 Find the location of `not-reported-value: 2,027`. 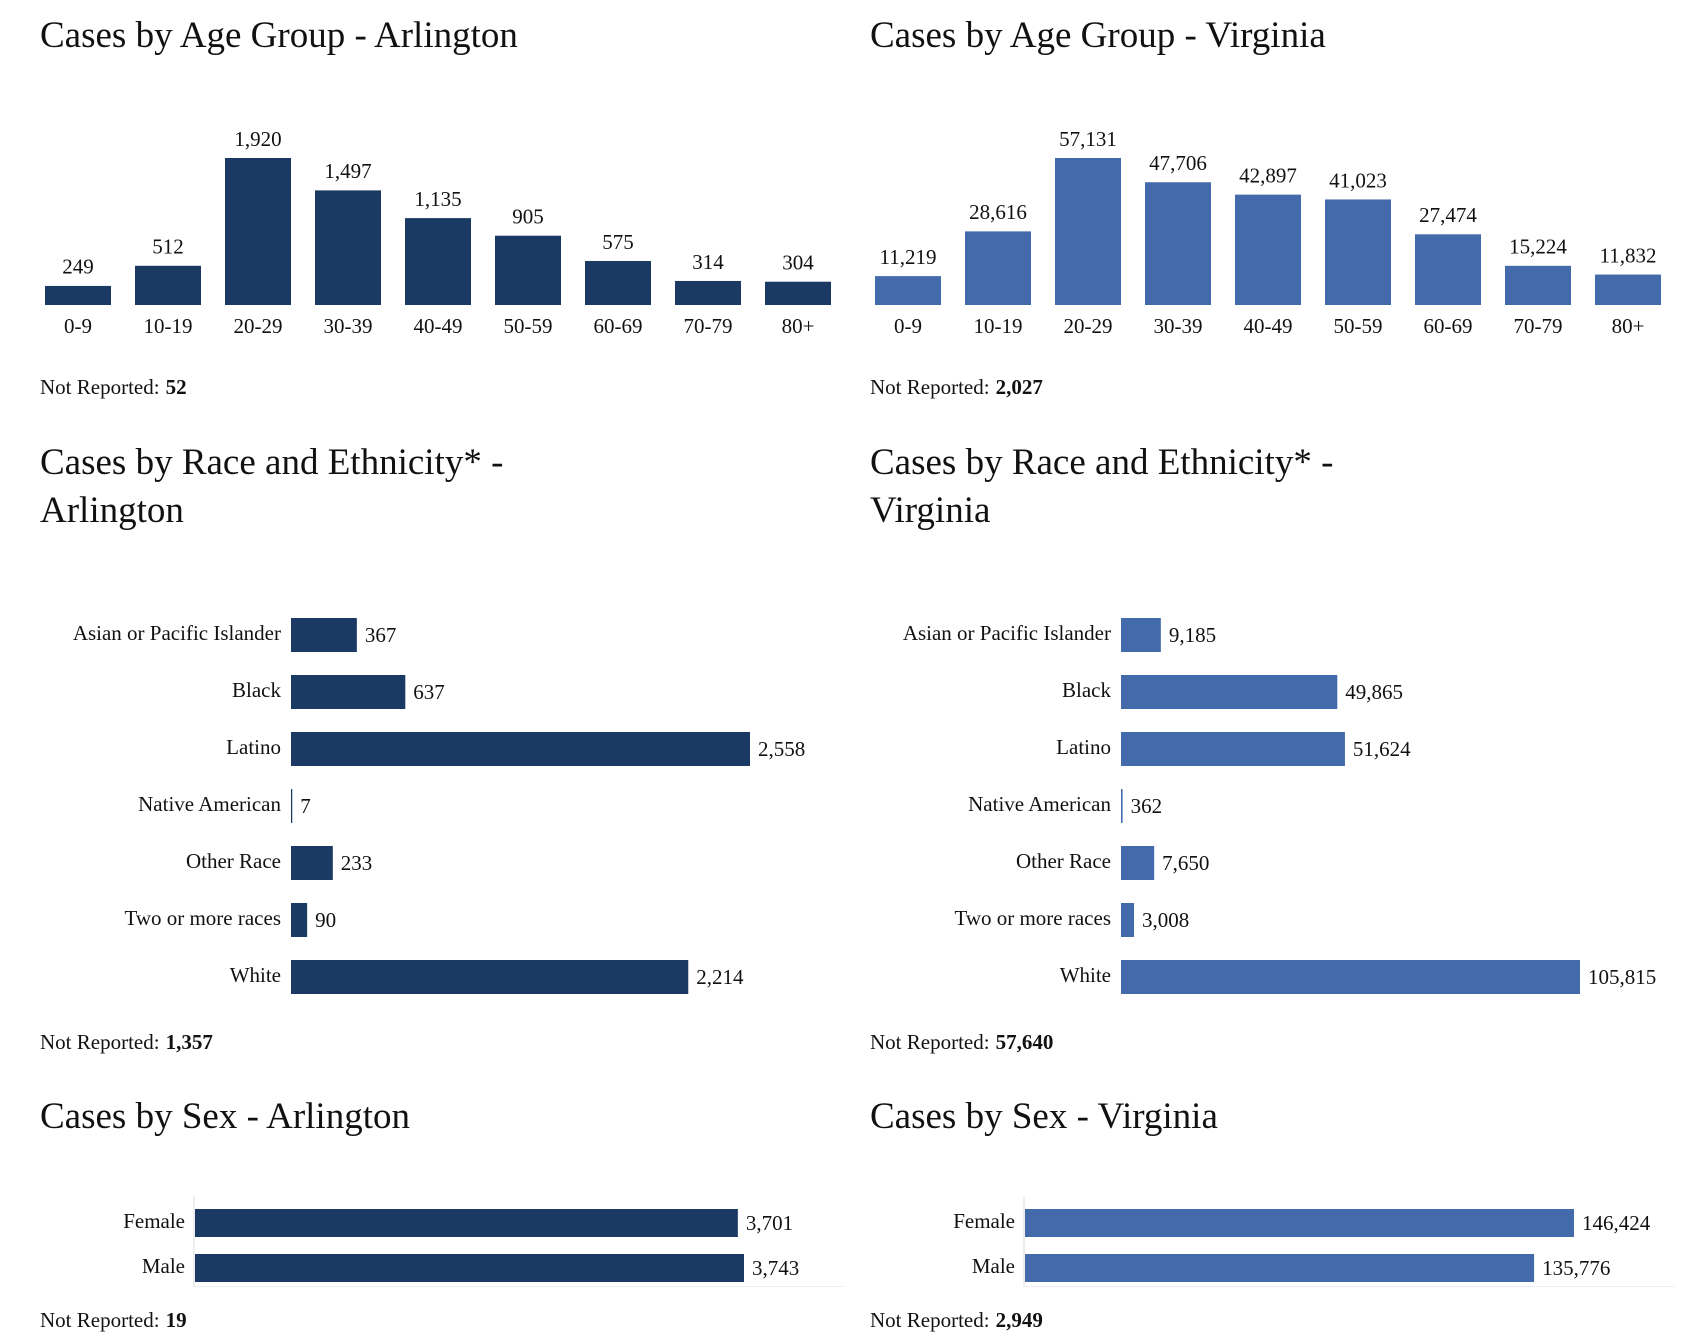

not-reported-value: 2,027 is located at coordinates (1019, 387).